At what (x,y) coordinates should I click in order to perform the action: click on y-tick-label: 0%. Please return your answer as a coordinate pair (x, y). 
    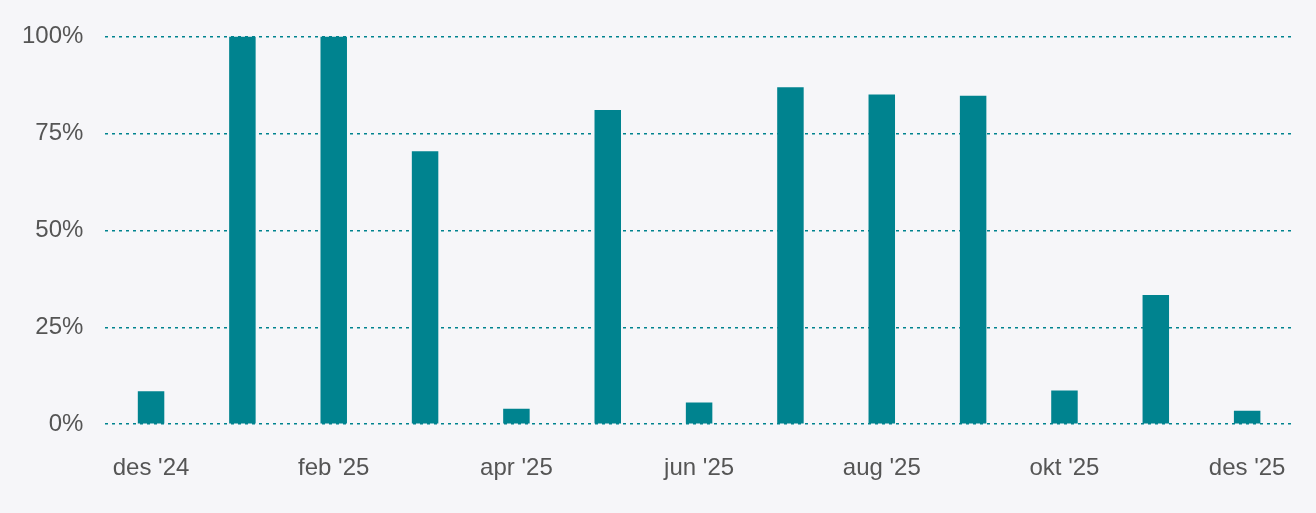
    Looking at the image, I should click on (66, 422).